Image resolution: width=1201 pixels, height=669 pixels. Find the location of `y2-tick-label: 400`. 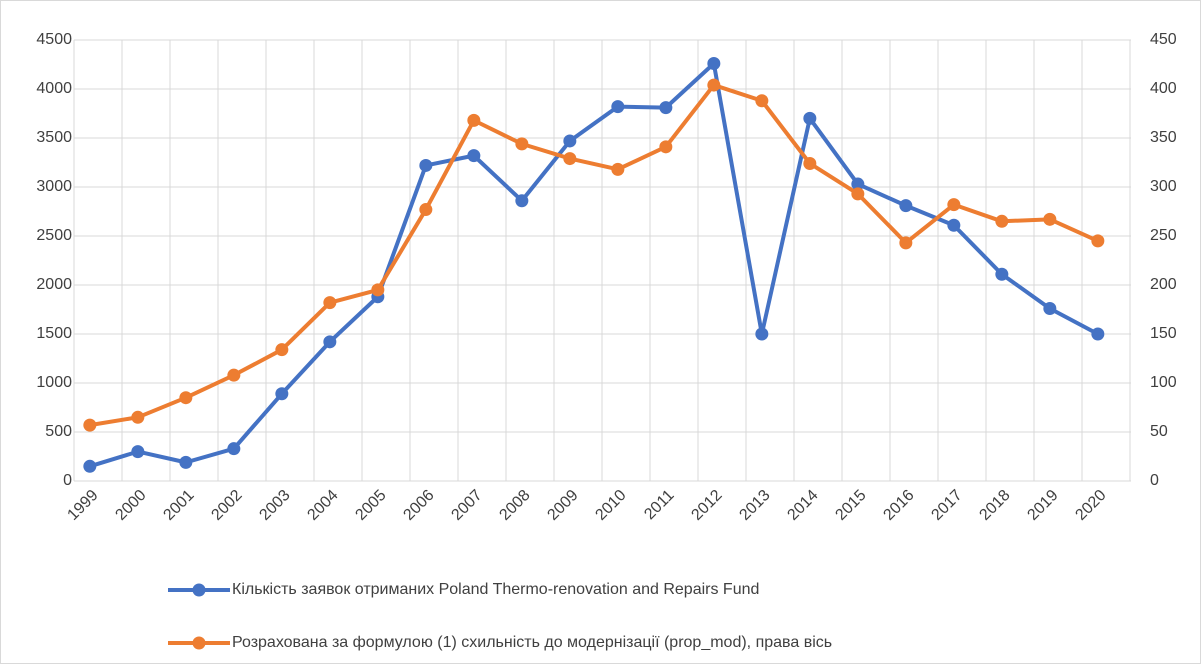

y2-tick-label: 400 is located at coordinates (1163, 88).